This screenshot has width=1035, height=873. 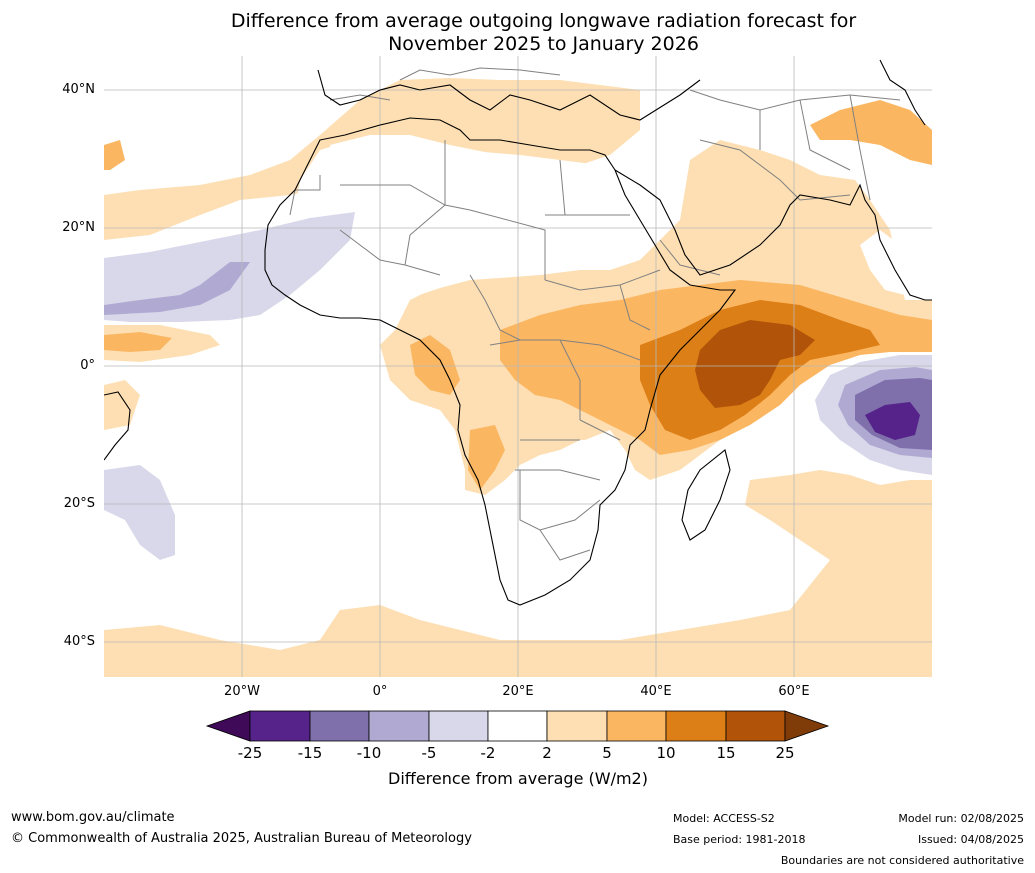 I want to click on lon-label-20e: 20°E, so click(x=518, y=691).